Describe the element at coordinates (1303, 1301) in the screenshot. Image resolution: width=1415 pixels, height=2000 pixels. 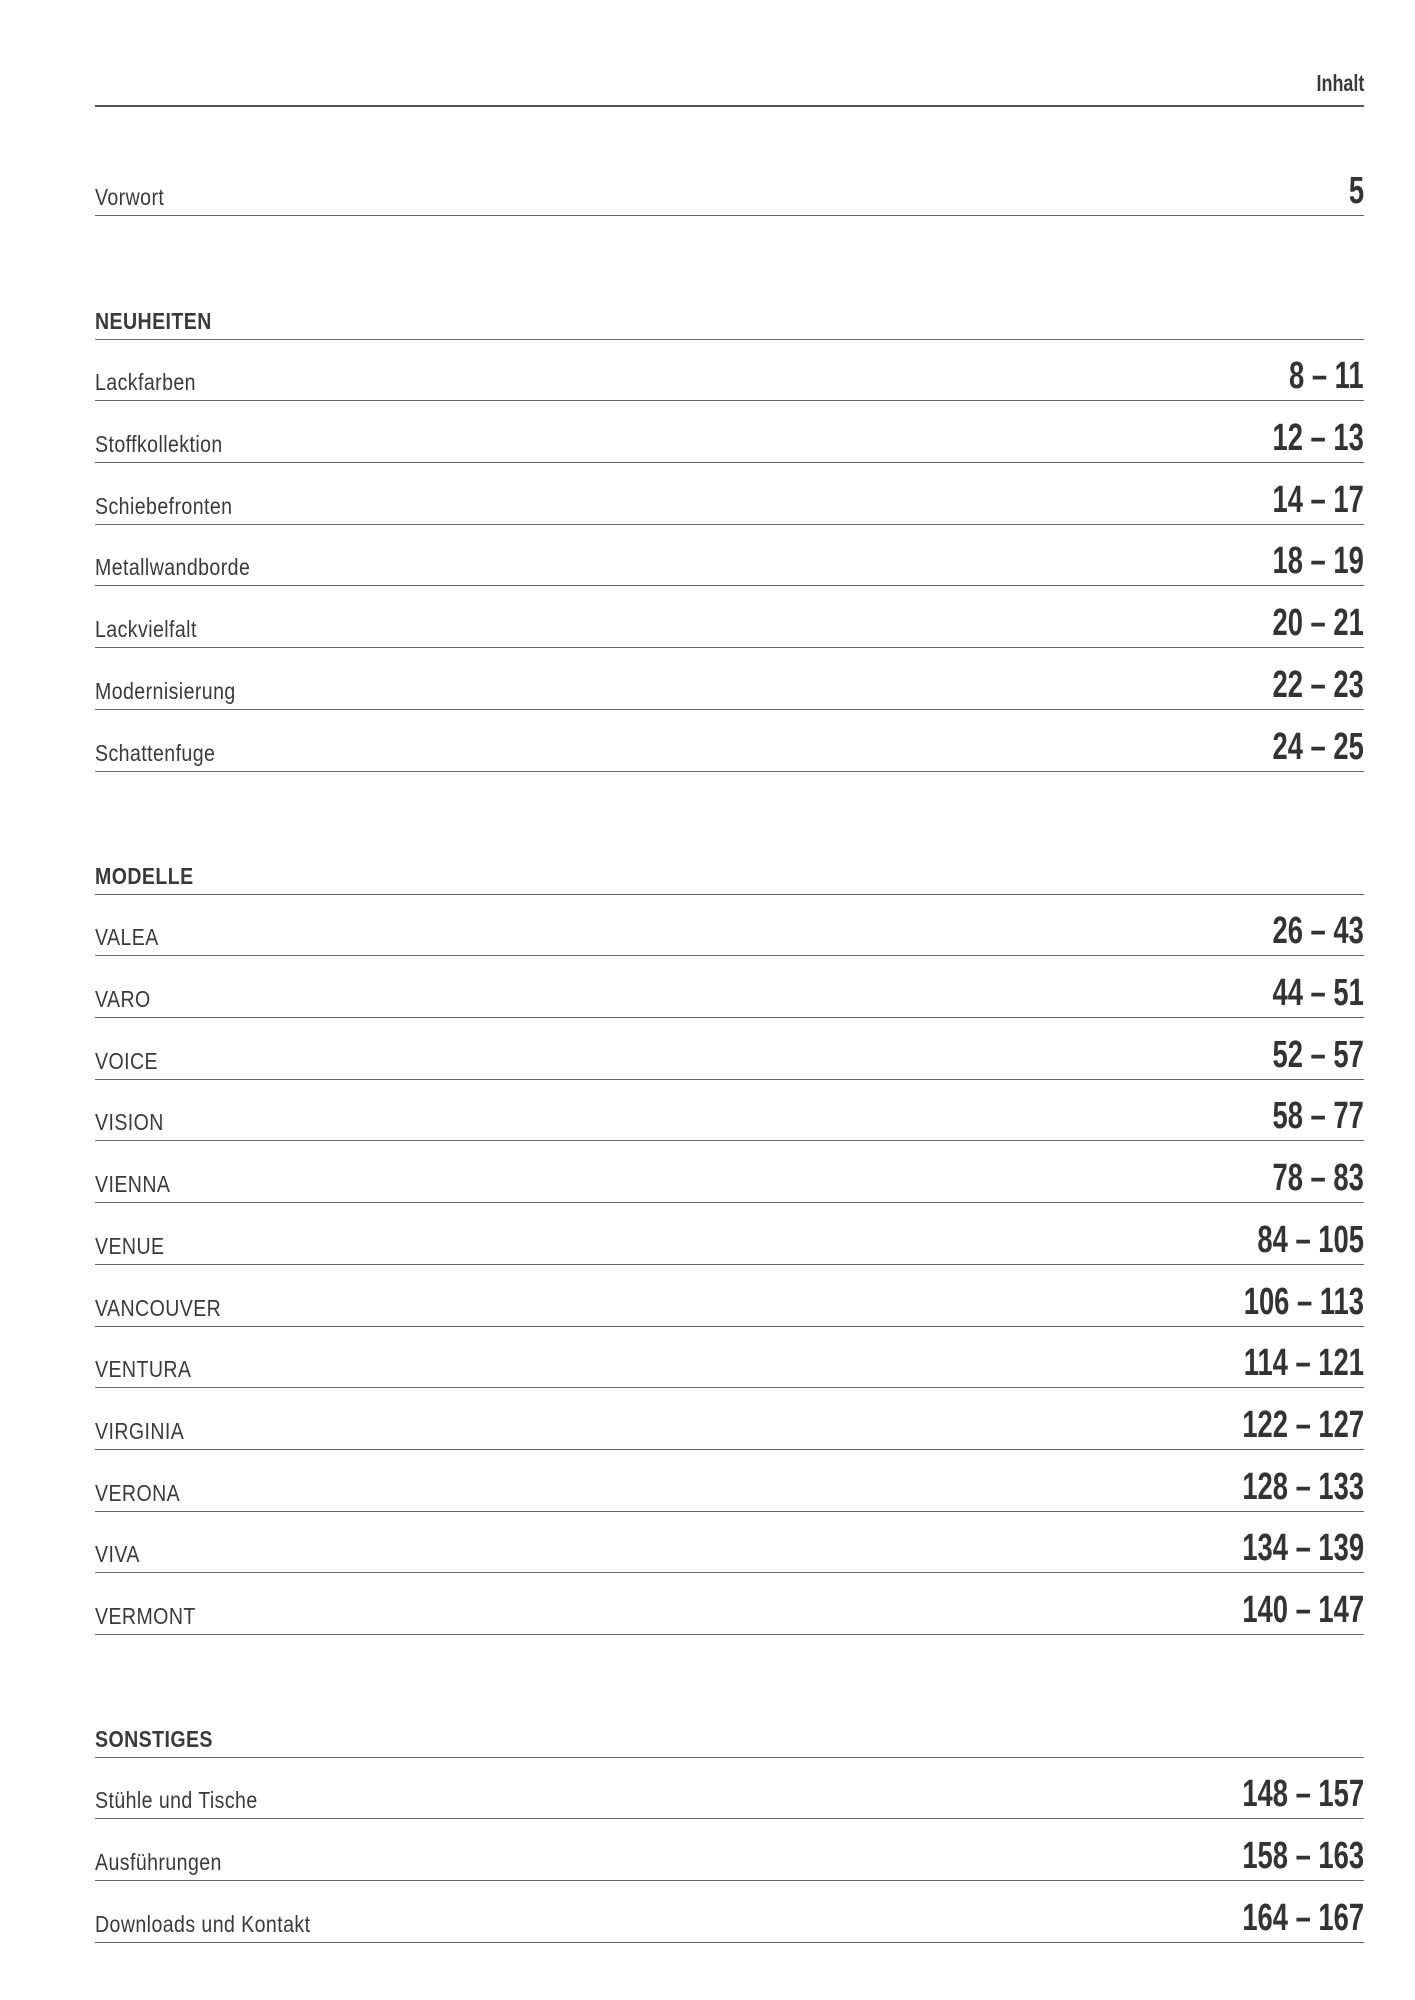
I see `entry-pages: 106 – 113` at that location.